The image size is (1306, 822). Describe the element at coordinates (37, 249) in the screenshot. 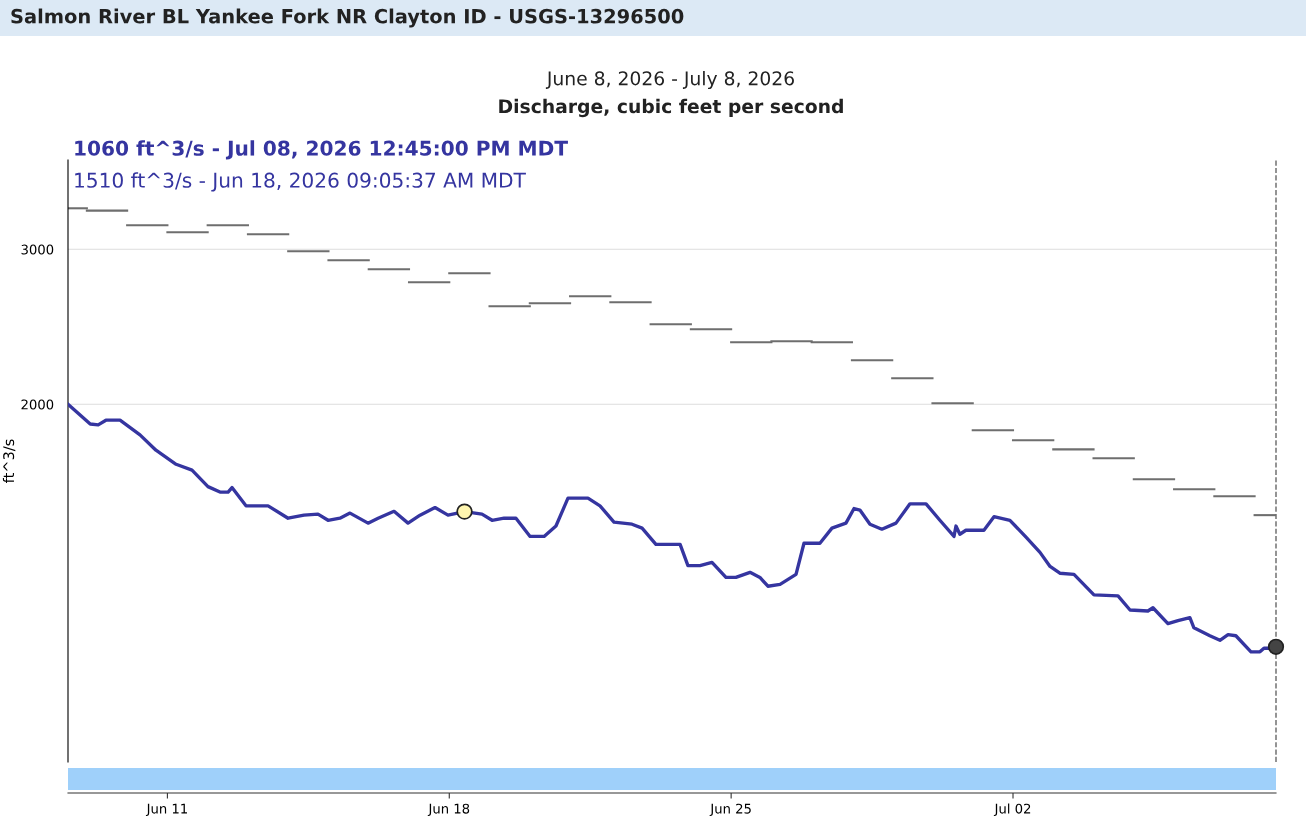

I see `y-tick-label: 3000` at that location.